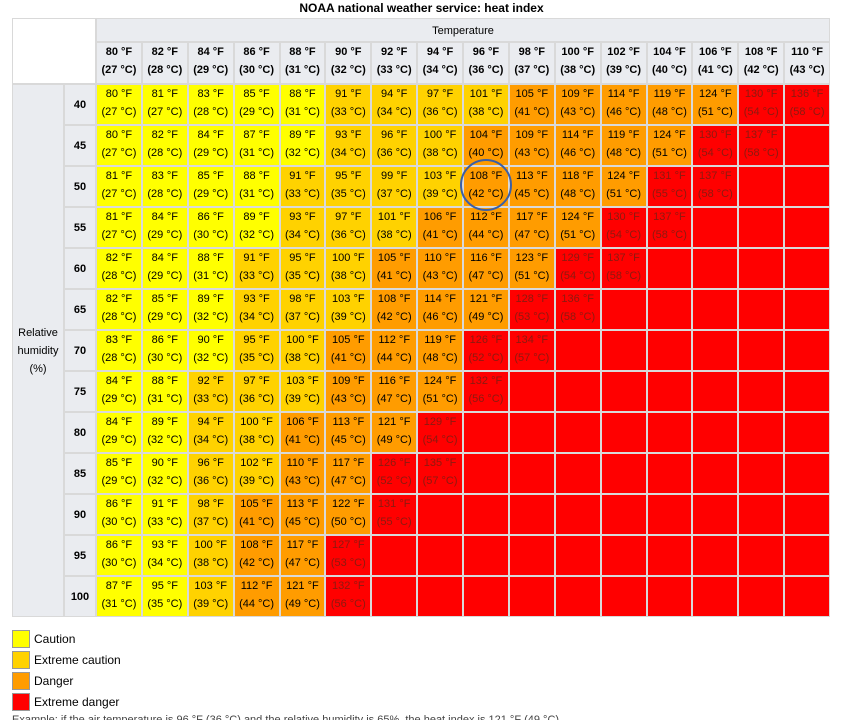 The image size is (843, 720). What do you see at coordinates (302, 268) in the screenshot?
I see `heat-index-cell: 95 °F (35 °C)` at bounding box center [302, 268].